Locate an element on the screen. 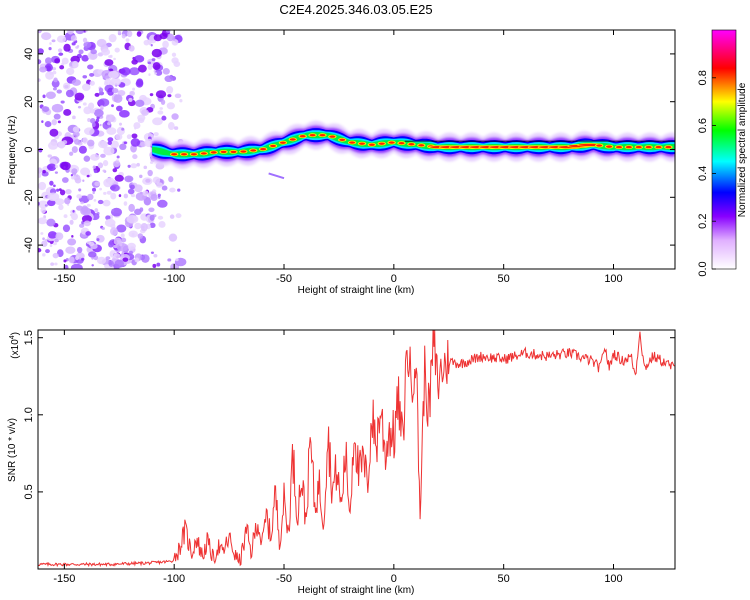  colorbar-tick-label: 0.4 is located at coordinates (703, 173).